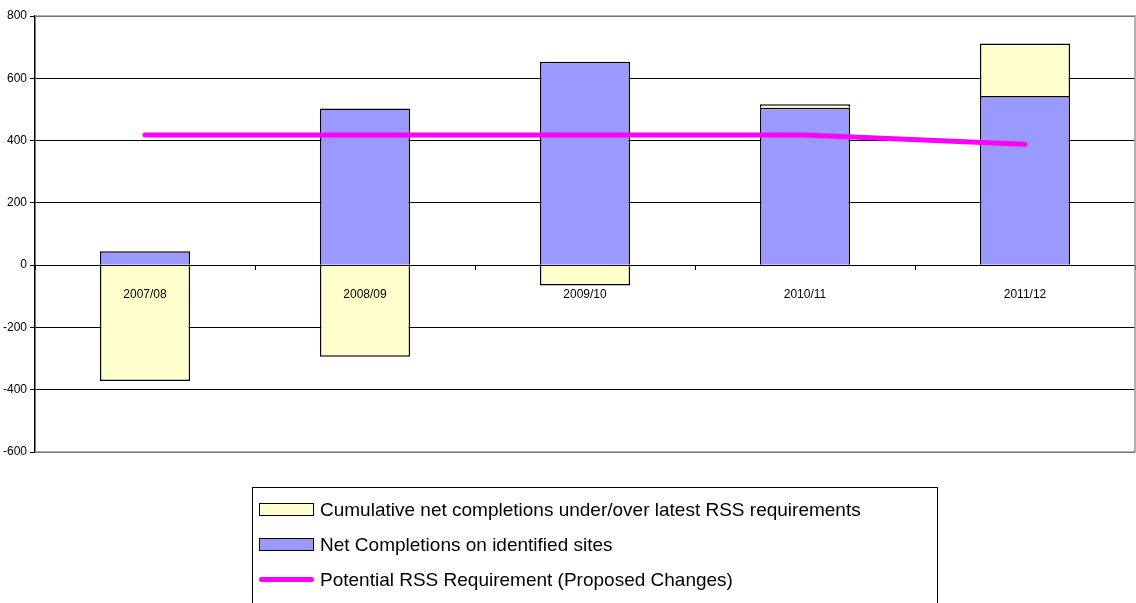  I want to click on x-tick-label: 2010/11, so click(805, 294).